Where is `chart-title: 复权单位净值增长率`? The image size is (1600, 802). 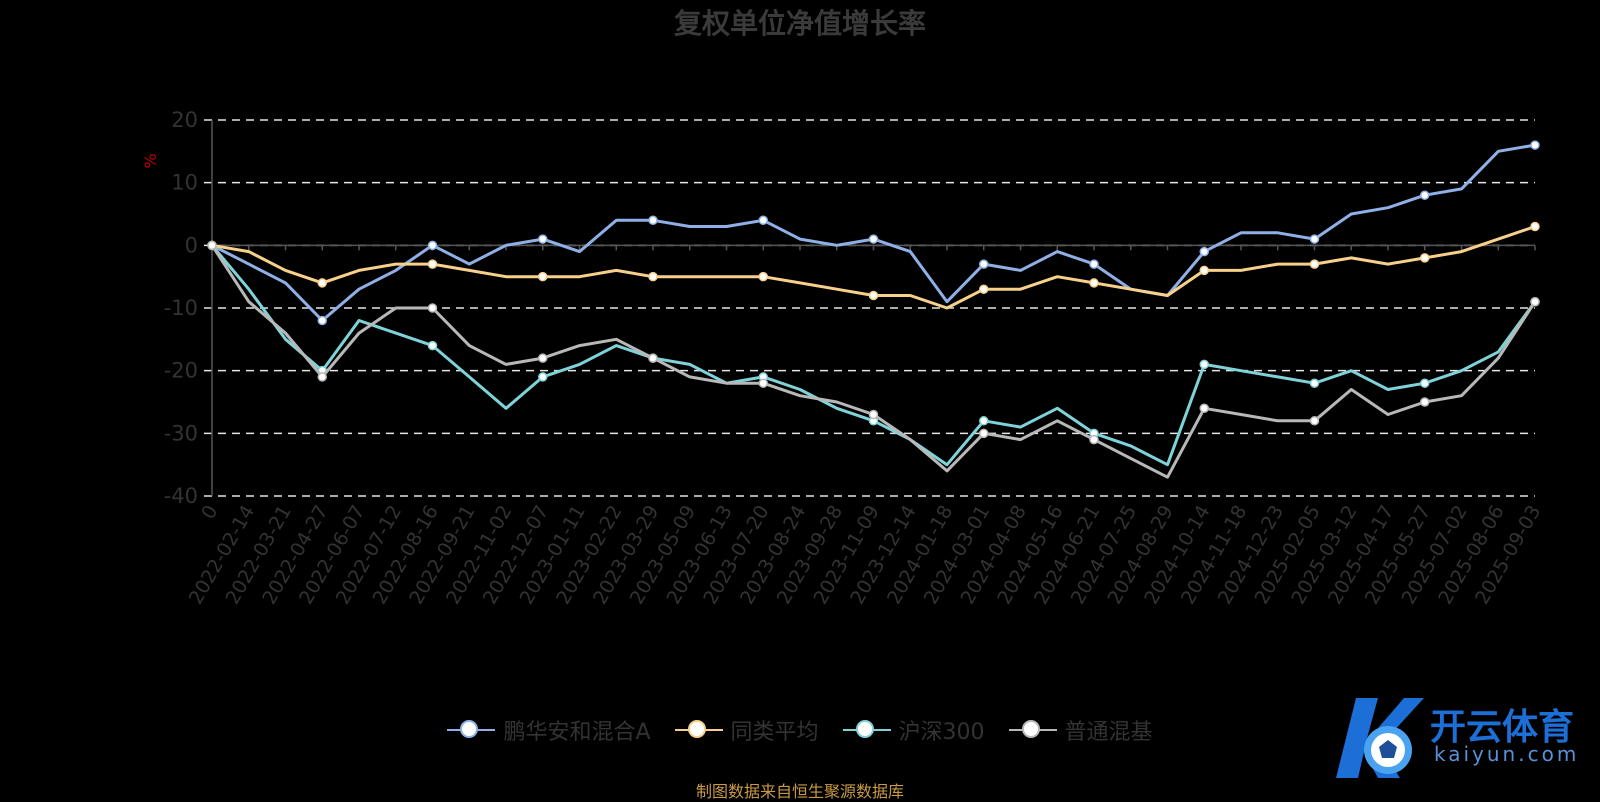
chart-title: 复权单位净值增长率 is located at coordinates (799, 23).